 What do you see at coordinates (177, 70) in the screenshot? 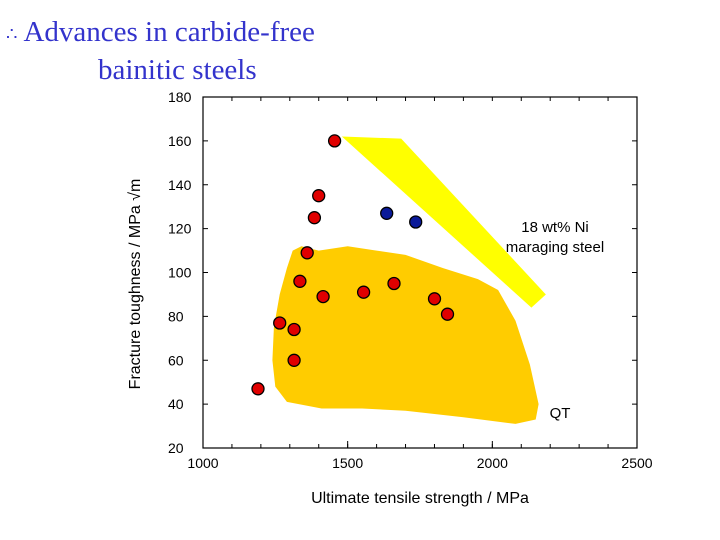
I see `title-line-2: bainitic steels` at bounding box center [177, 70].